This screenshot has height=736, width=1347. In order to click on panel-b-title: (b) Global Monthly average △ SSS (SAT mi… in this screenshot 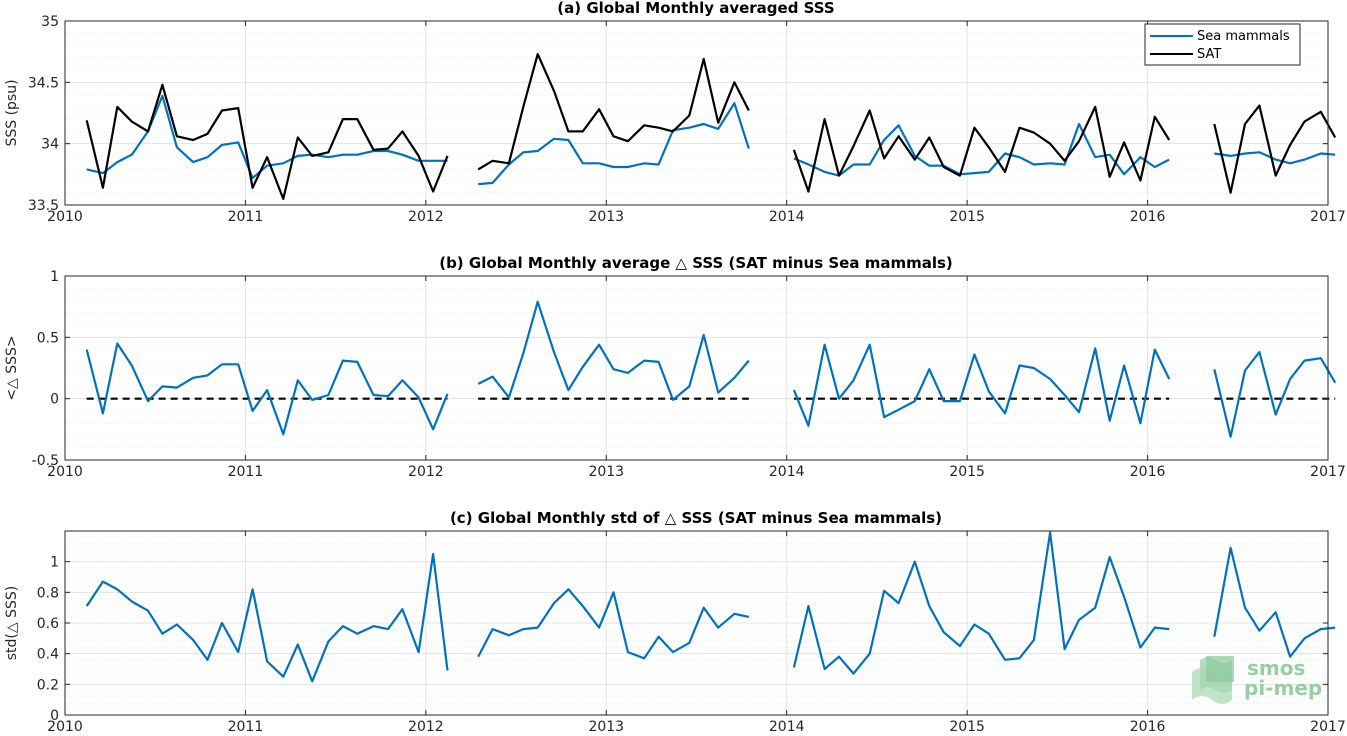, I will do `click(696, 263)`.